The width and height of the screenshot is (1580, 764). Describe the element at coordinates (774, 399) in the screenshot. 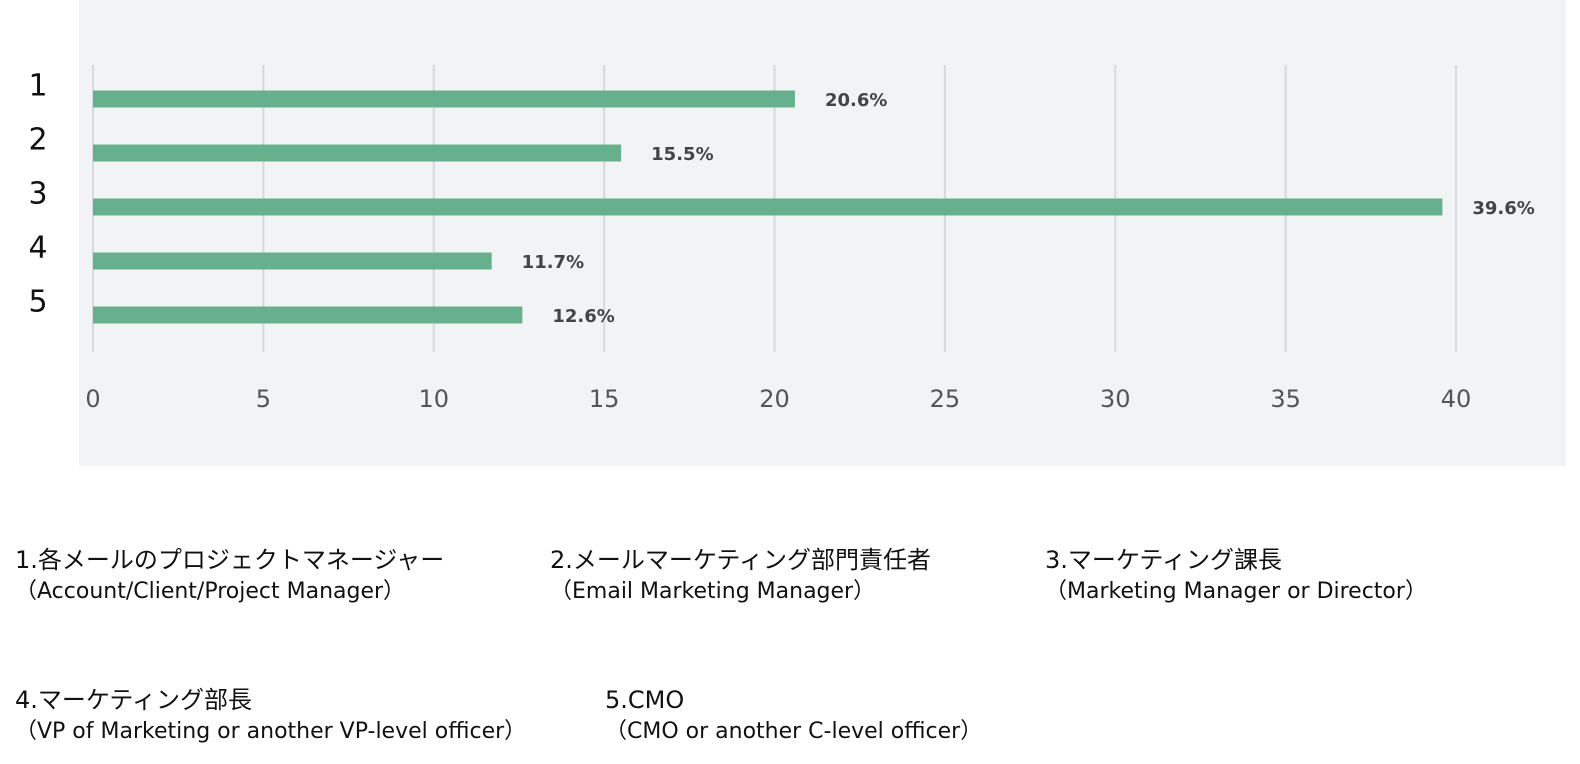

I see `x-tick-label: 20` at that location.